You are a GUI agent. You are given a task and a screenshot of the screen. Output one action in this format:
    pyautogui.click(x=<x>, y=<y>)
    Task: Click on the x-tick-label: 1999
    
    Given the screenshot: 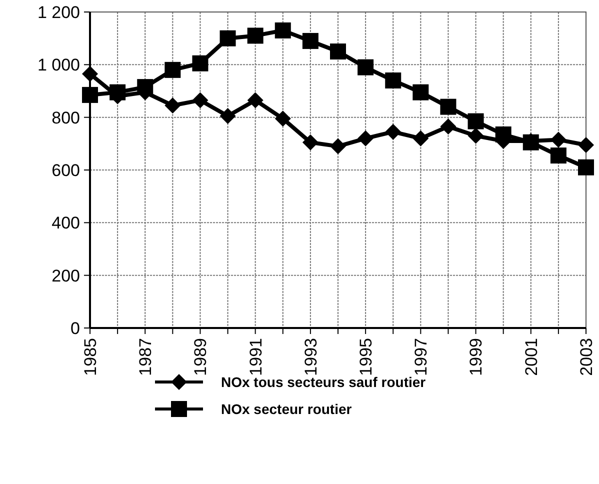 What is the action you would take?
    pyautogui.click(x=476, y=357)
    